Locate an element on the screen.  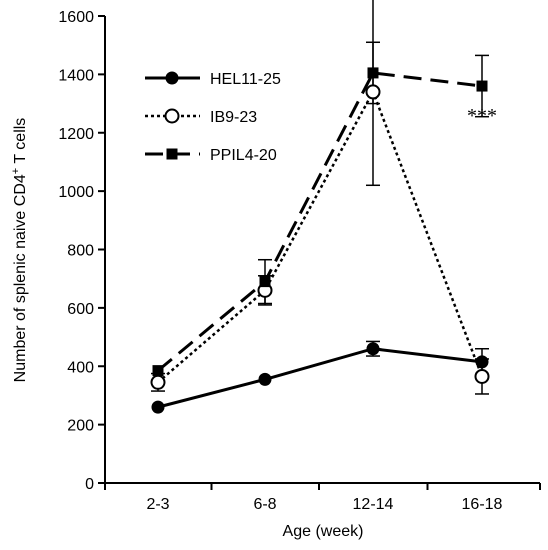
x-tick-label: 16-18 is located at coordinates (482, 504).